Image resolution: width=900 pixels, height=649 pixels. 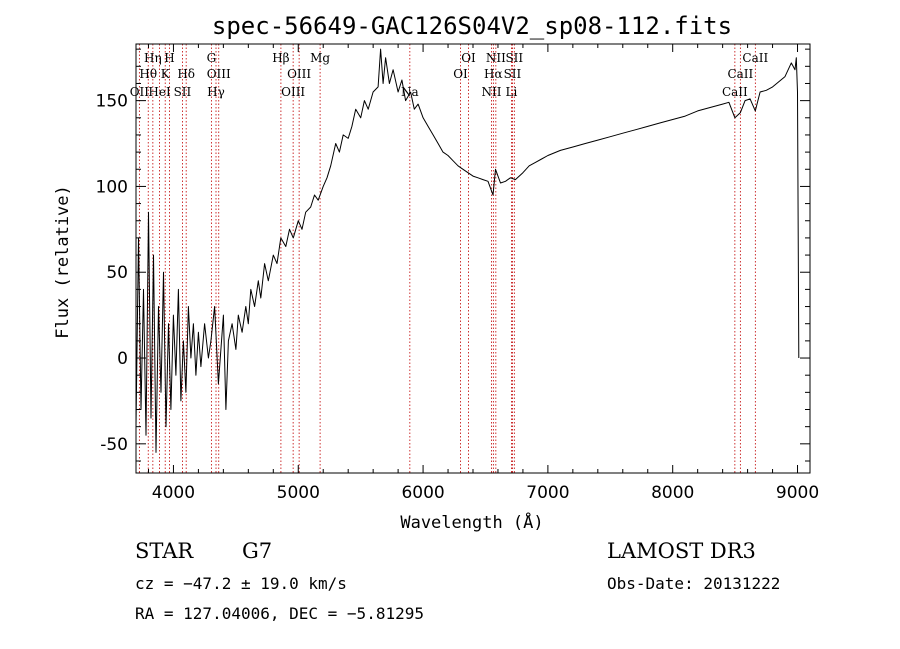 I want to click on object-class: STAR, so click(x=164, y=551).